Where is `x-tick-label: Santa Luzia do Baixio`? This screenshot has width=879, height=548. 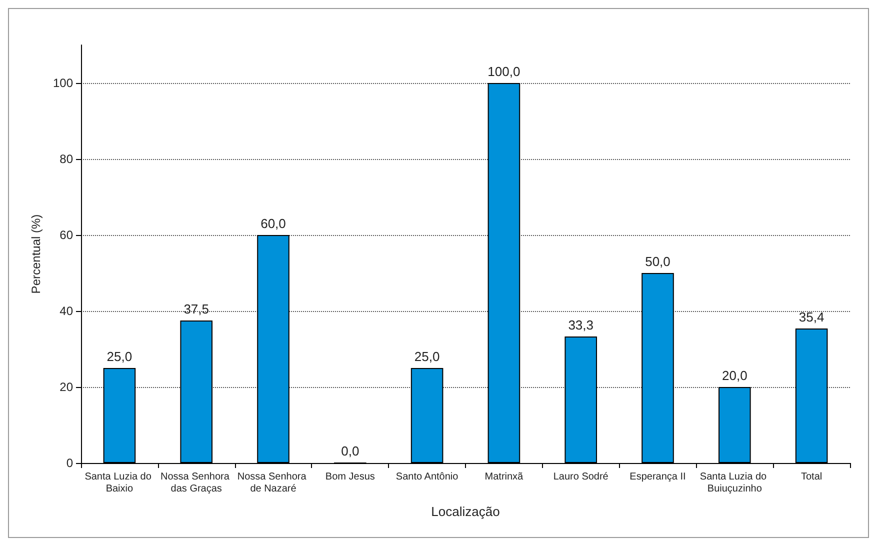
x-tick-label: Santa Luzia do Baixio is located at coordinates (119, 483).